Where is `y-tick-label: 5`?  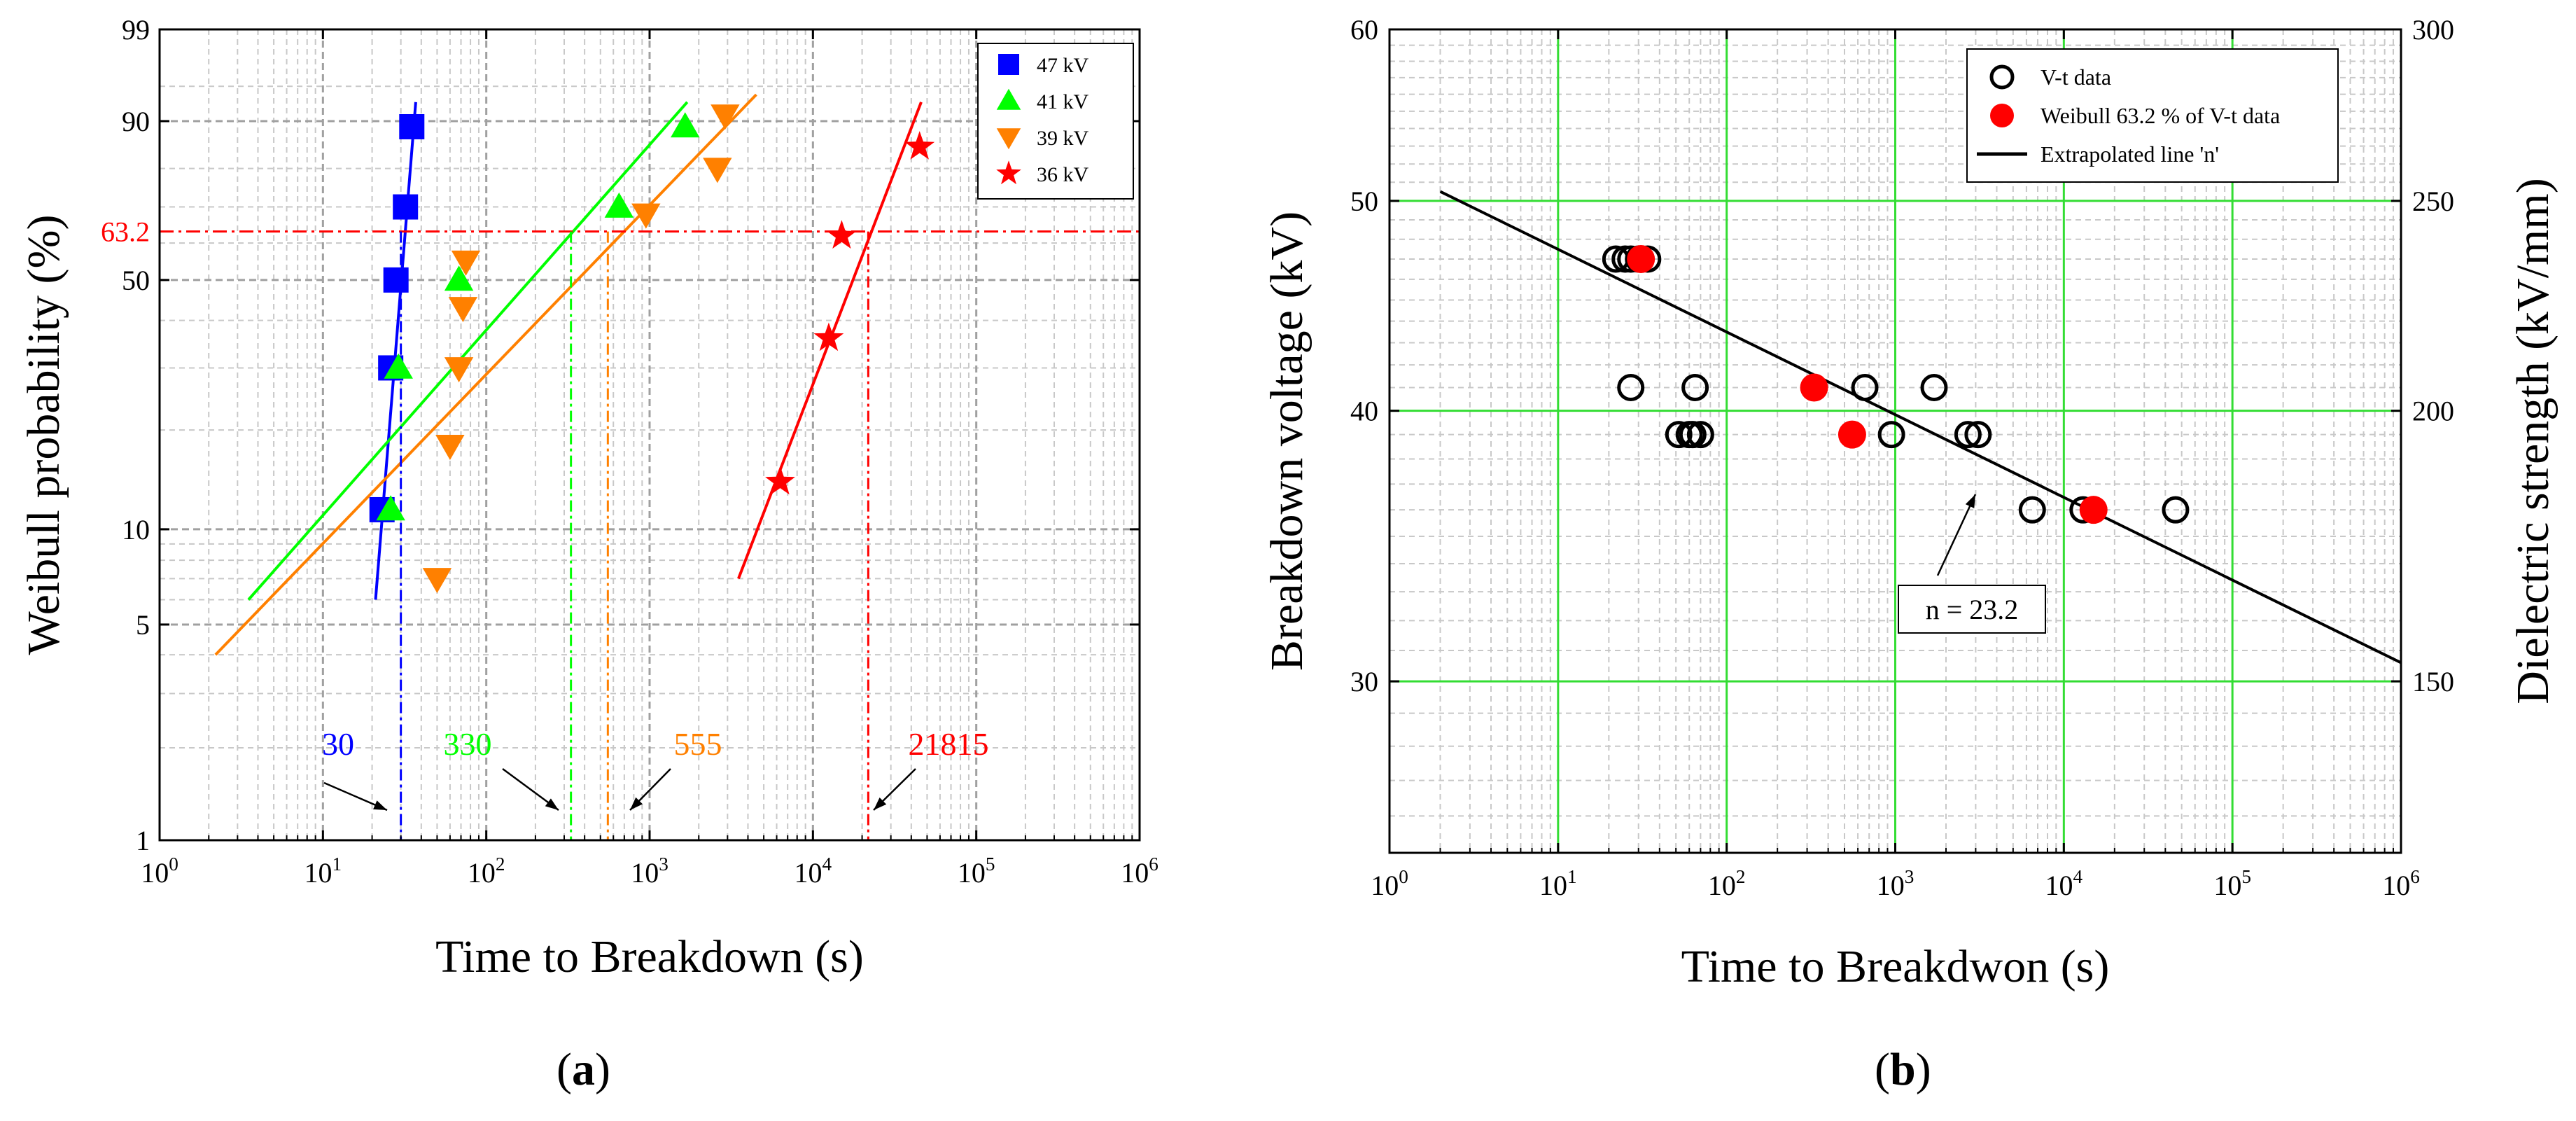 y-tick-label: 5 is located at coordinates (143, 625).